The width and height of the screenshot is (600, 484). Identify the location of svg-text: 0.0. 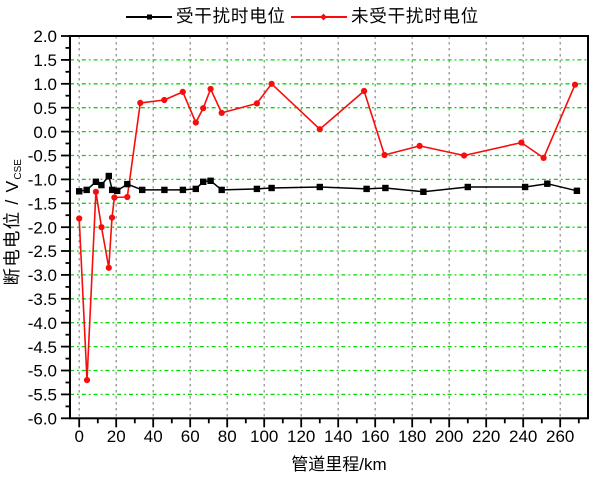
(45, 132).